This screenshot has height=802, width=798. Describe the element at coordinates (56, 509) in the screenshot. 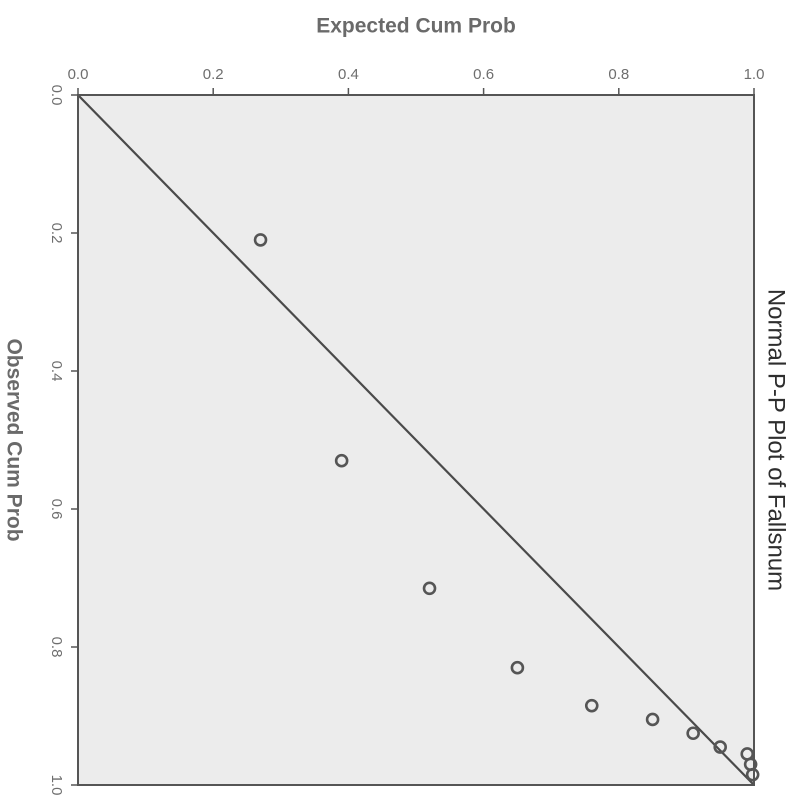

I see `x-tick-label: 0.6` at that location.